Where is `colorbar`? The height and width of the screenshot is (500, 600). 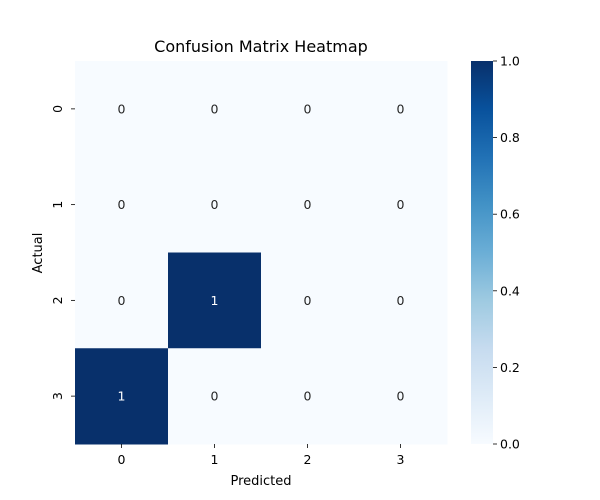 colorbar is located at coordinates (482, 252).